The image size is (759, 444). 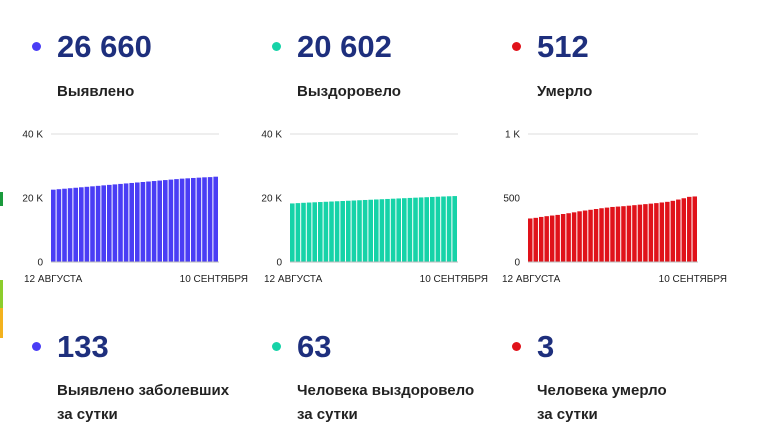 What do you see at coordinates (143, 390) in the screenshot?
I see `detected-daily-label-line1: Выявлено заболевших` at bounding box center [143, 390].